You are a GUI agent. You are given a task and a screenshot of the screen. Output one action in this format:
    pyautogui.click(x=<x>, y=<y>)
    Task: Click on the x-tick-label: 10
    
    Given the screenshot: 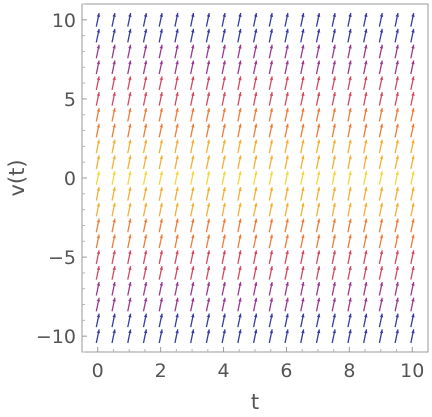 What is the action you would take?
    pyautogui.click(x=412, y=371)
    